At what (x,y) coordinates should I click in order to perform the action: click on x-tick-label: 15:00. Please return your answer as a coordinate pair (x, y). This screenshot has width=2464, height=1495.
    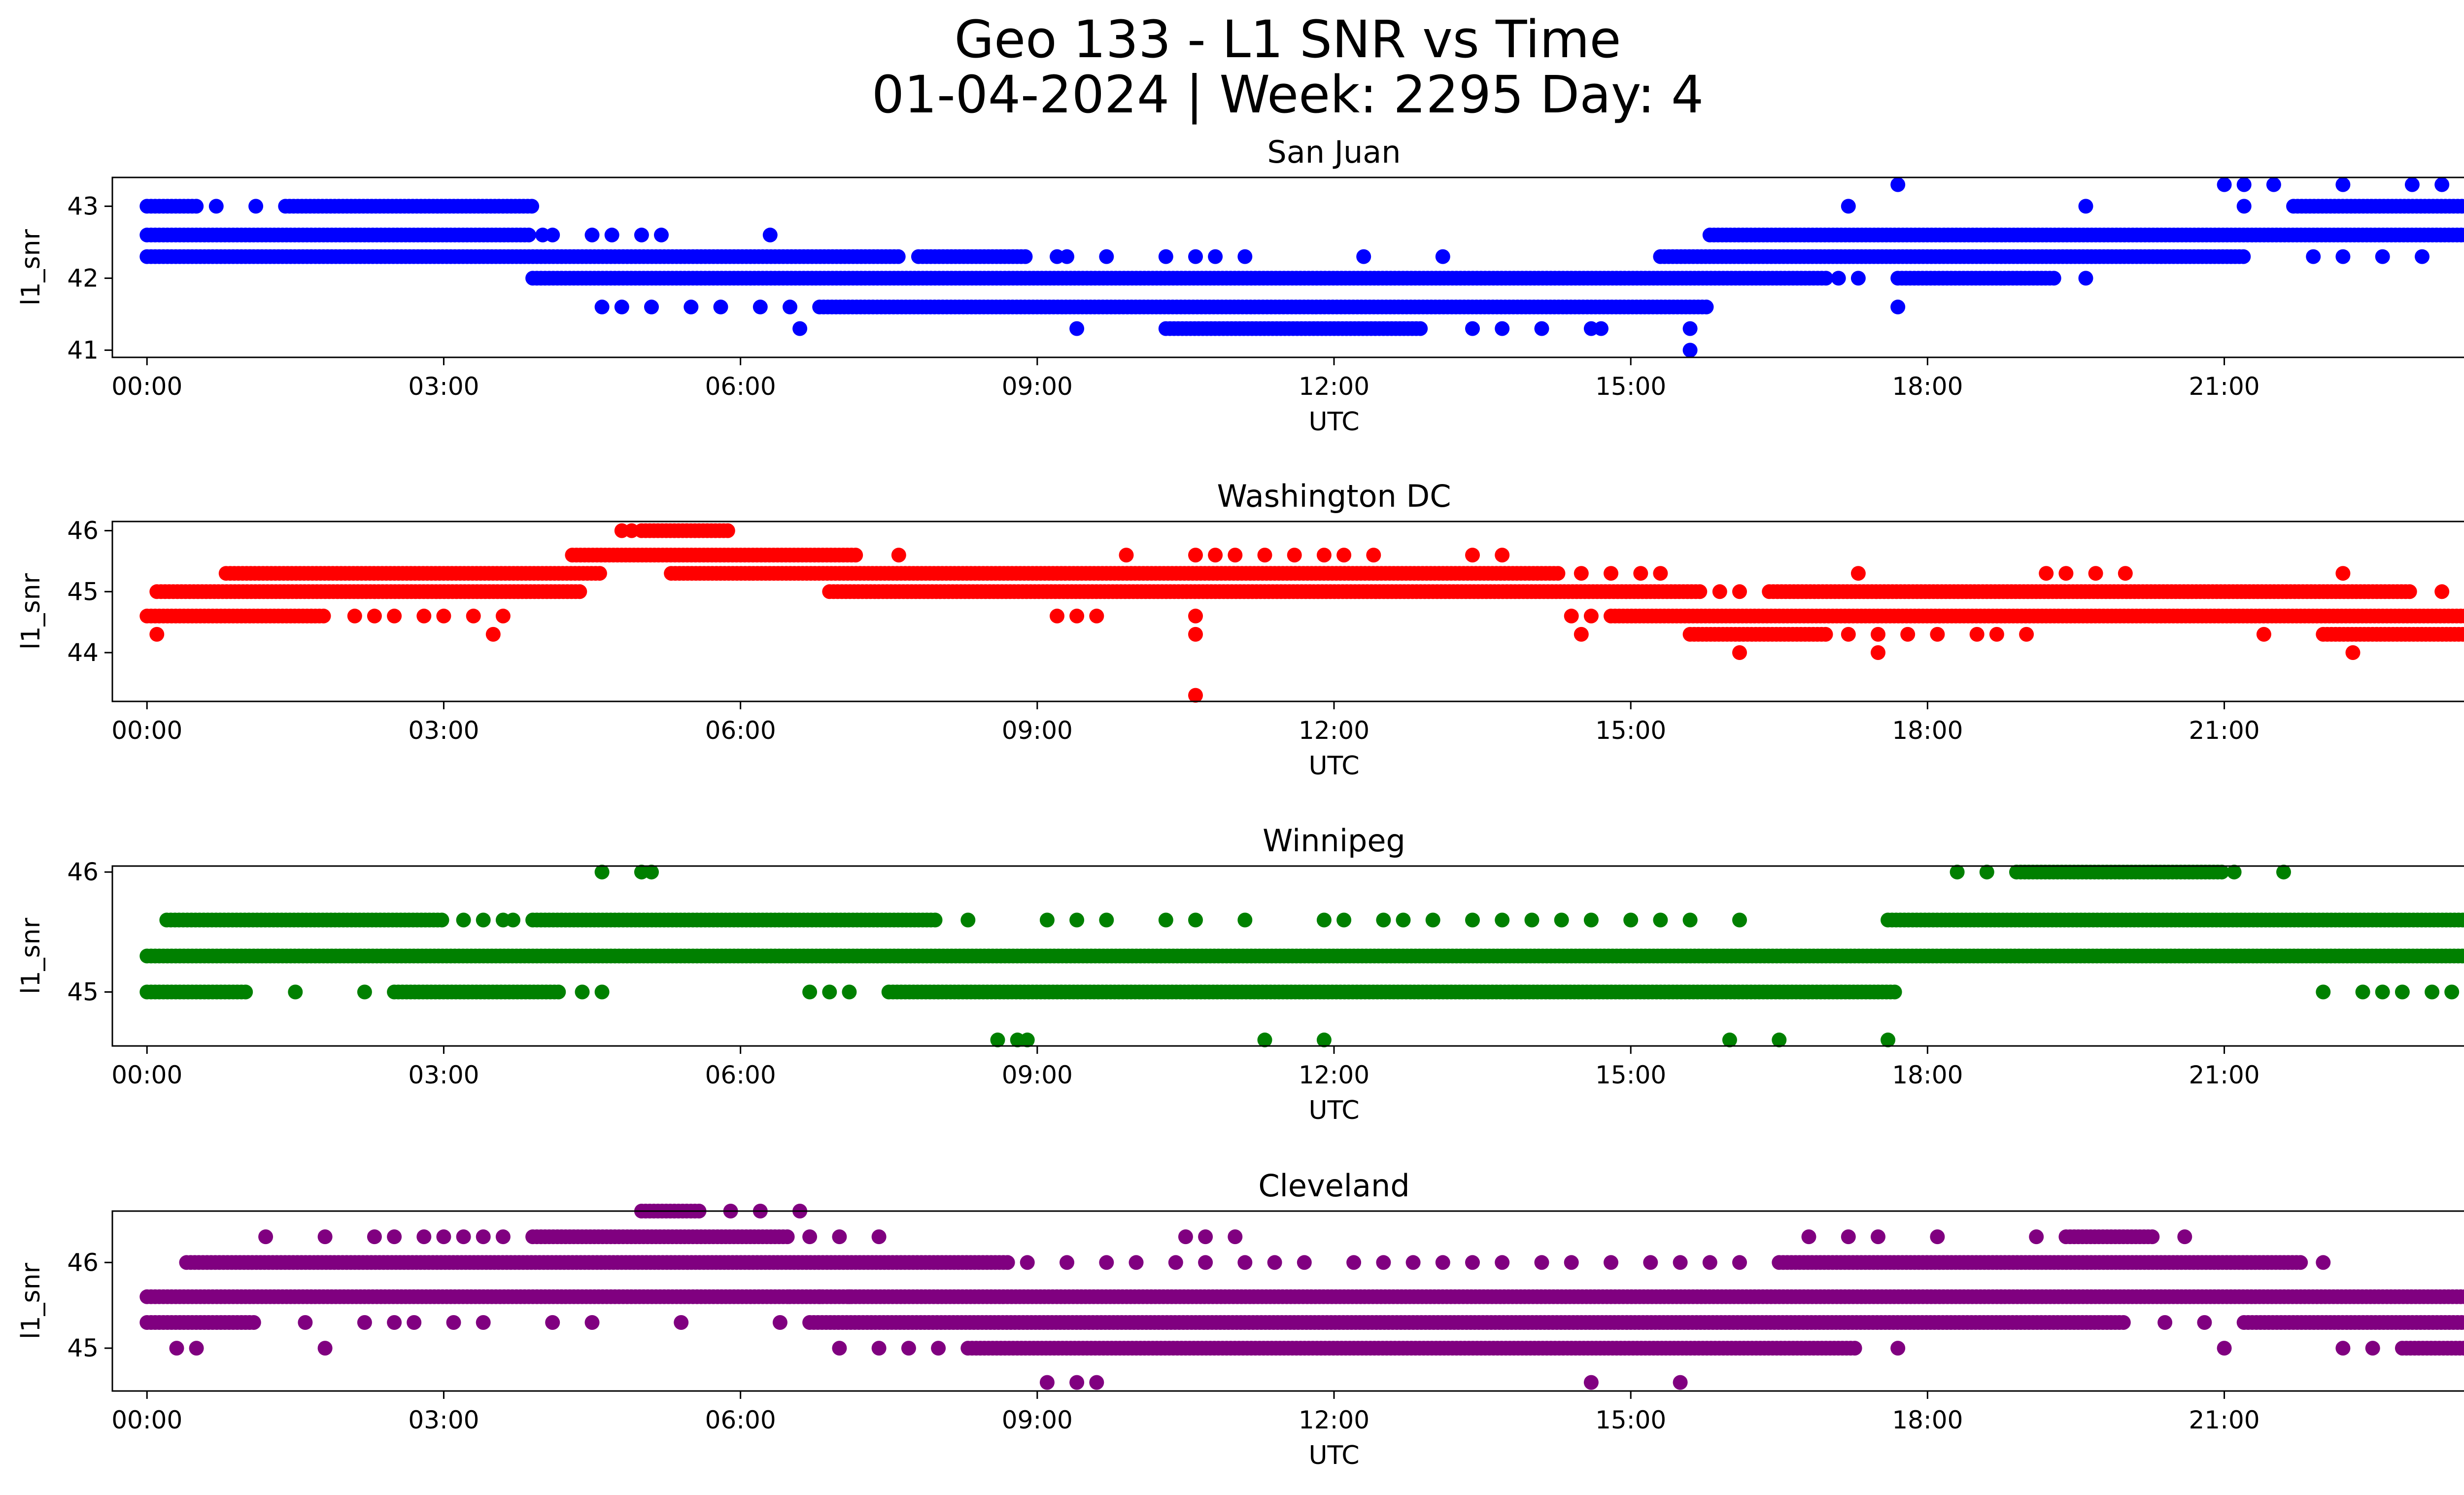
    Looking at the image, I should click on (1630, 730).